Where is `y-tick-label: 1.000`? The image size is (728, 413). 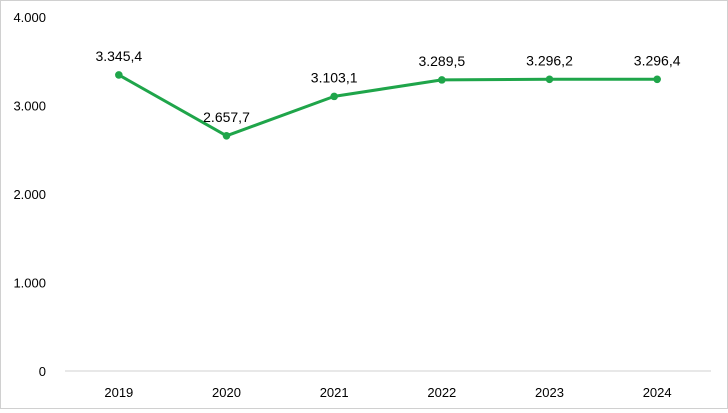 y-tick-label: 1.000 is located at coordinates (29, 283).